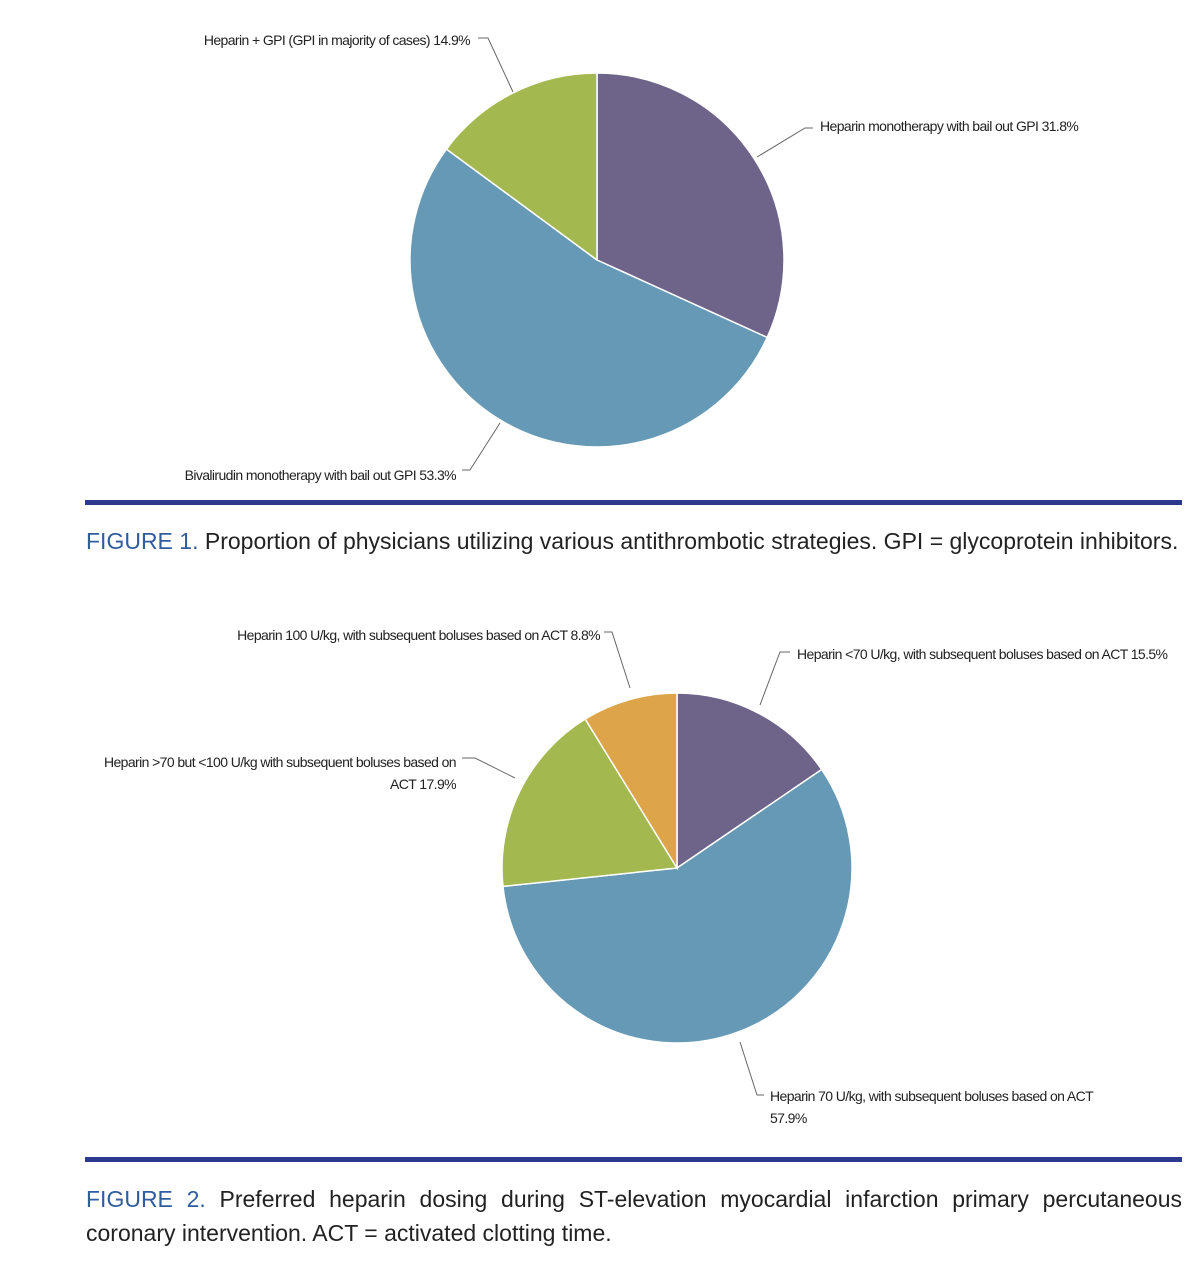  Describe the element at coordinates (1149, 654) in the screenshot. I see `value-label: 15.5%` at that location.